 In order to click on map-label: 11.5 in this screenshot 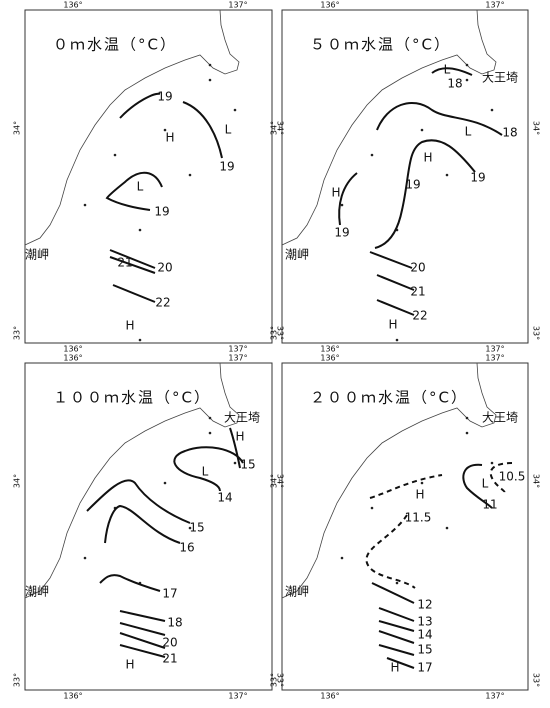, I will do `click(418, 518)`.